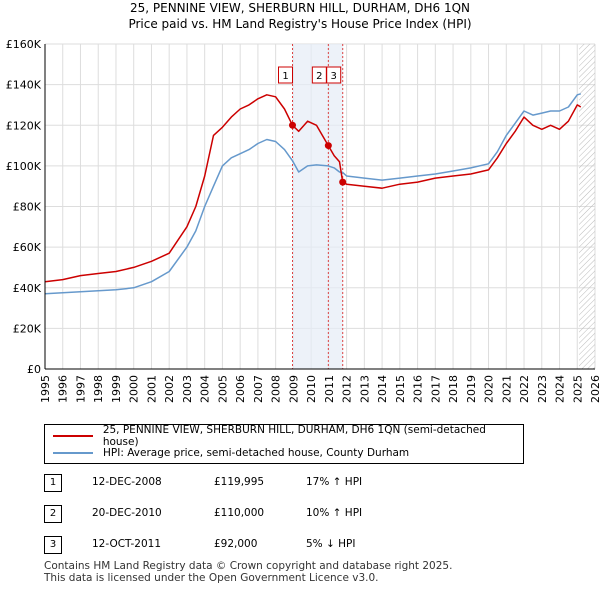 Image resolution: width=600 pixels, height=590 pixels. Describe the element at coordinates (364, 389) in the screenshot. I see `x-tick-label: 2013` at that location.